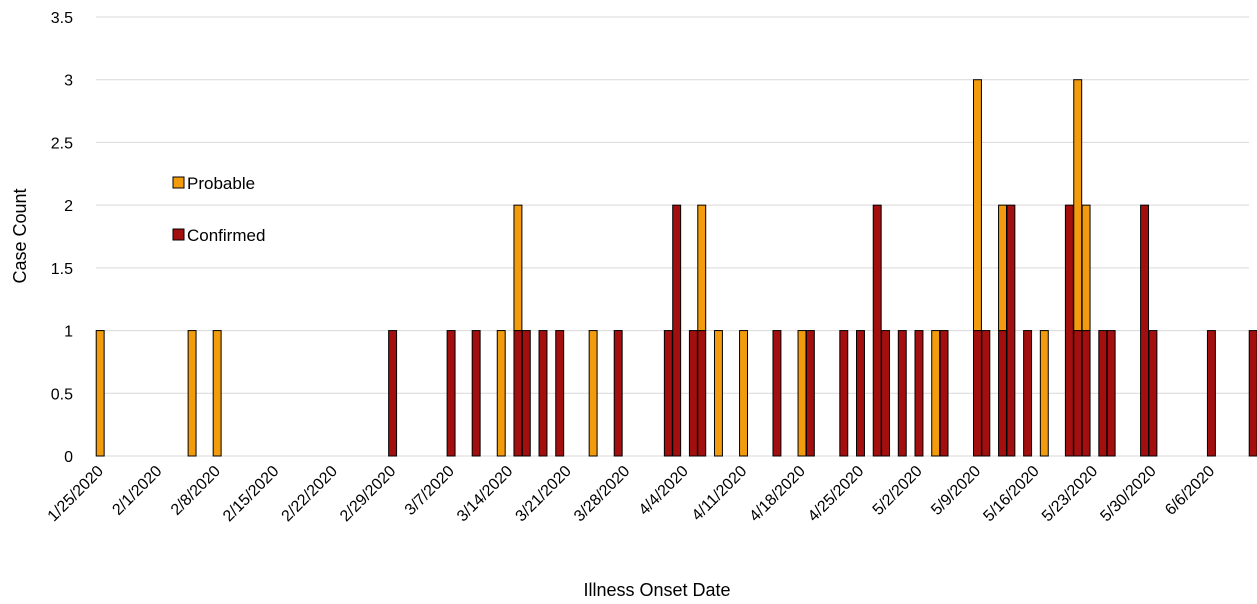  Describe the element at coordinates (777, 494) in the screenshot. I see `x-tick-label: 4/18/2020` at that location.